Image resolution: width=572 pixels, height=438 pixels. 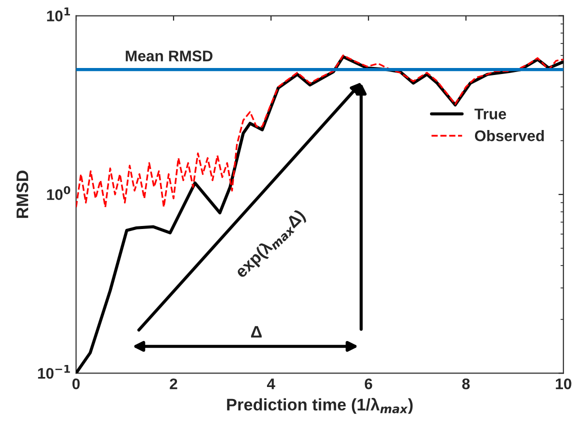 What do you see at coordinates (256, 332) in the screenshot?
I see `annotation: Δ` at bounding box center [256, 332].